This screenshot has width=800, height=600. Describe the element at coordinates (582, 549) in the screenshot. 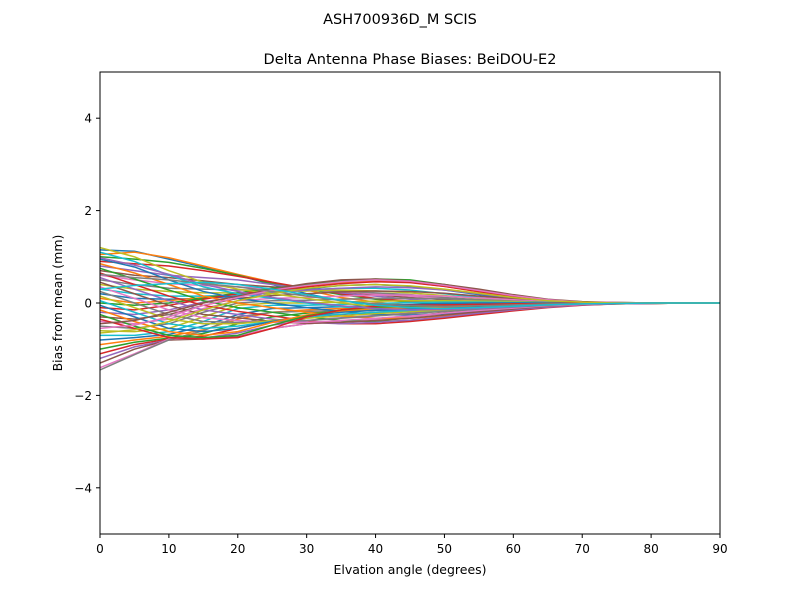

I see `x-tick-label: 70` at that location.